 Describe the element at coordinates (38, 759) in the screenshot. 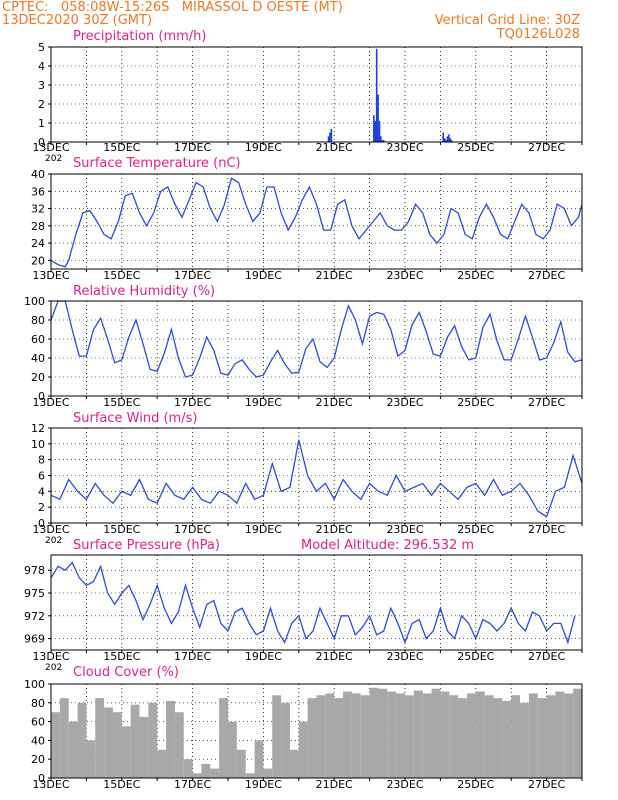

I see `y-tick-label: 20` at that location.